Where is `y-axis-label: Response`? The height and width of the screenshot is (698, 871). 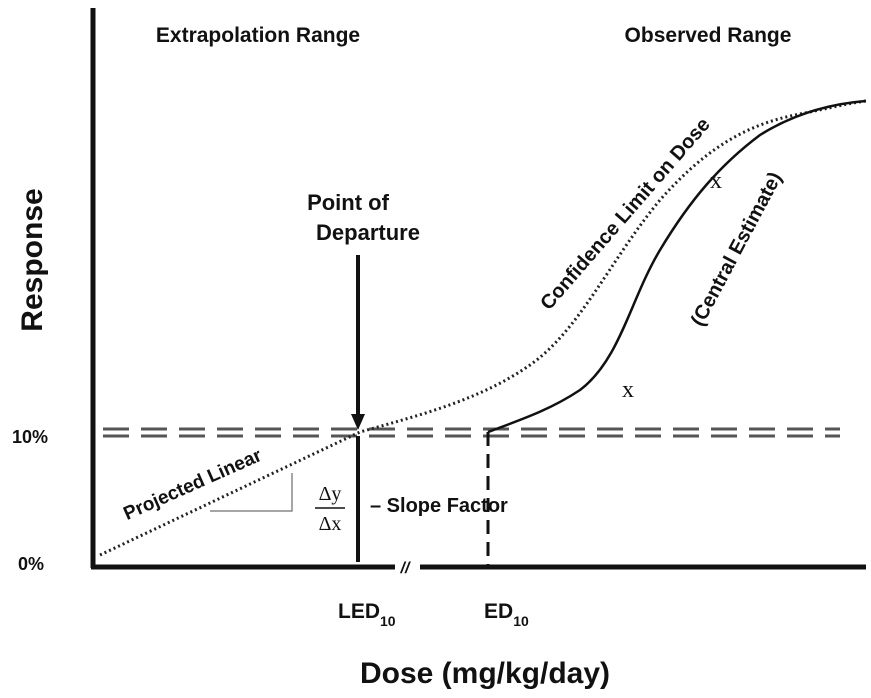 y-axis-label: Response is located at coordinates (32, 259).